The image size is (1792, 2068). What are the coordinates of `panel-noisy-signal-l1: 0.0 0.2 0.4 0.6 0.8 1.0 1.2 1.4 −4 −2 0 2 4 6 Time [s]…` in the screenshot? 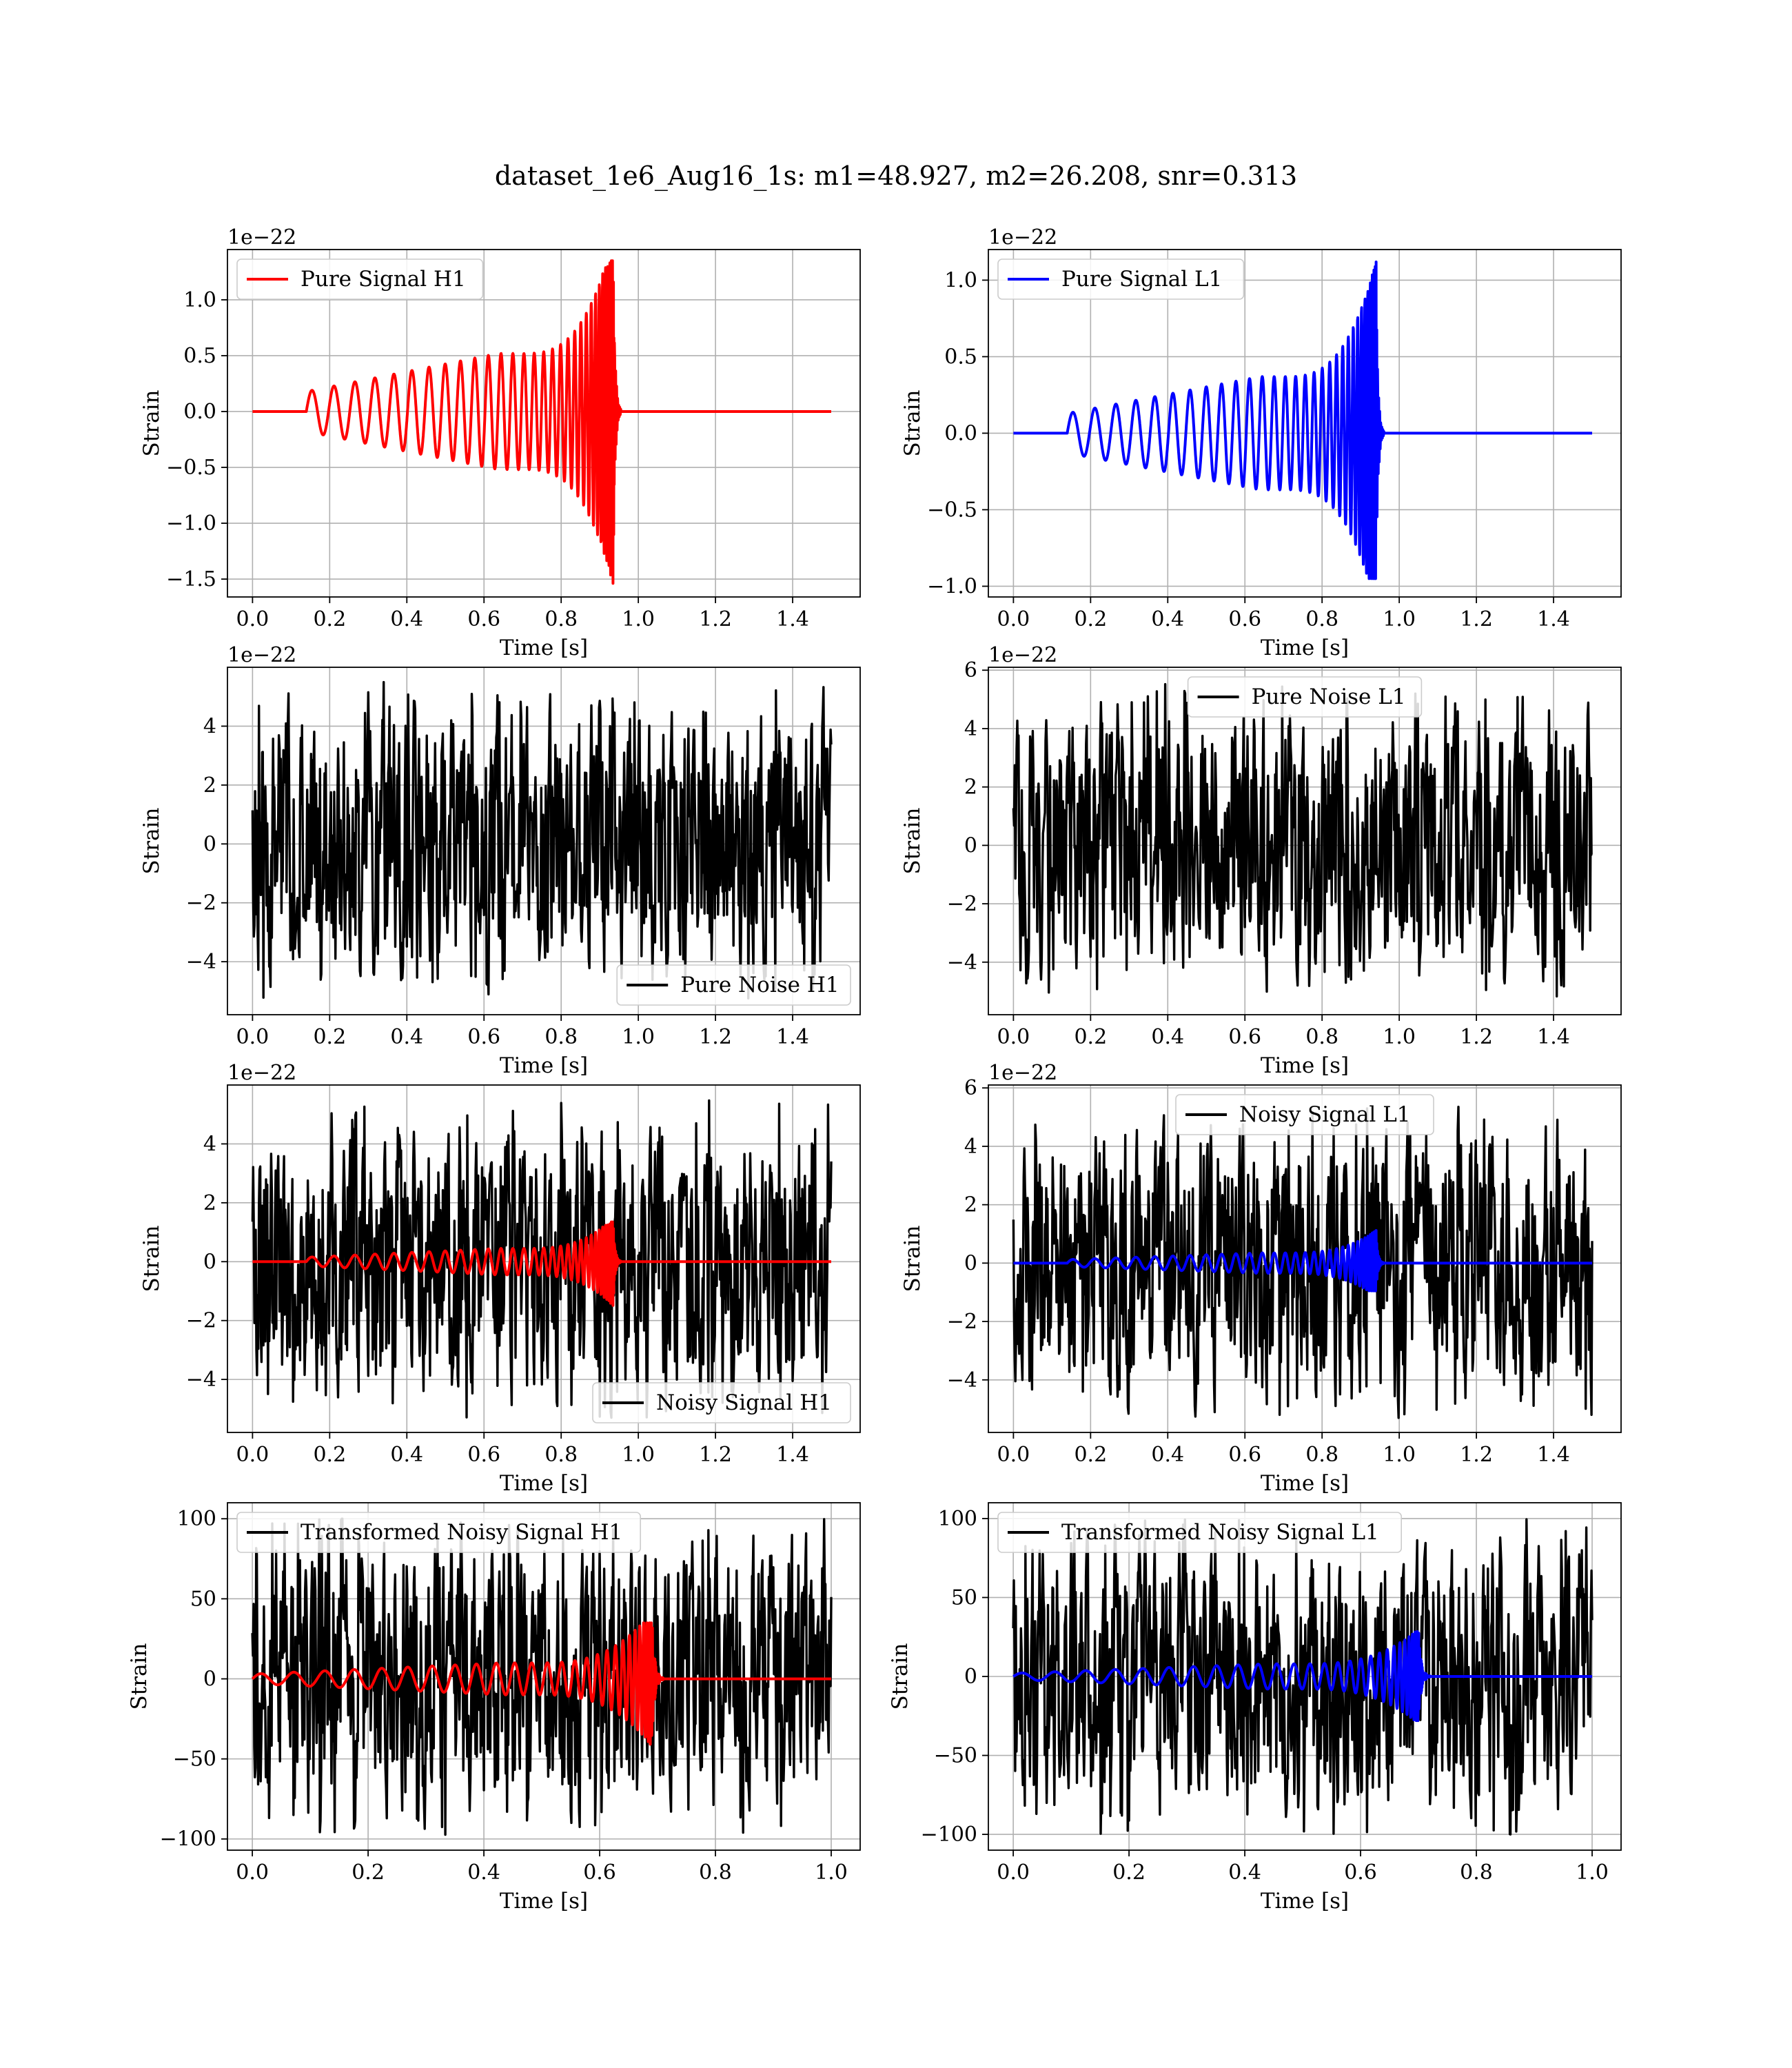 It's located at (1261, 1278).